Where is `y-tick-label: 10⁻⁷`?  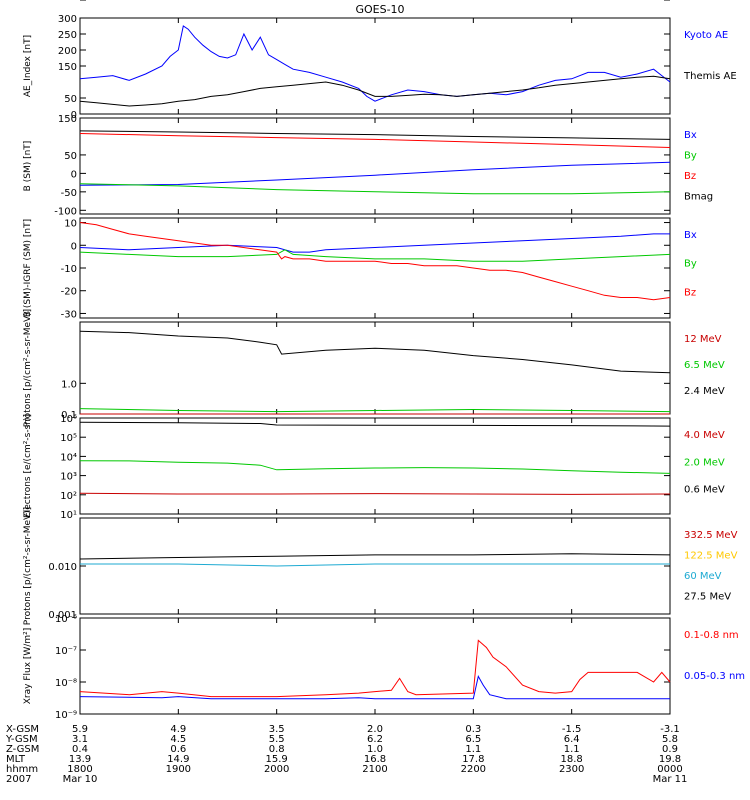 y-tick-label: 10⁻⁷ is located at coordinates (66, 651).